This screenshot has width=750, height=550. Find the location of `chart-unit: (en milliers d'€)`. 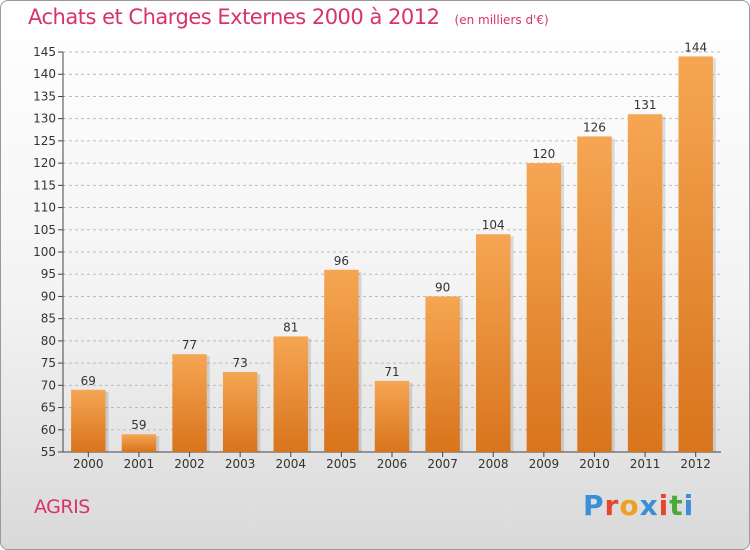

chart-unit: (en milliers d'€) is located at coordinates (501, 20).